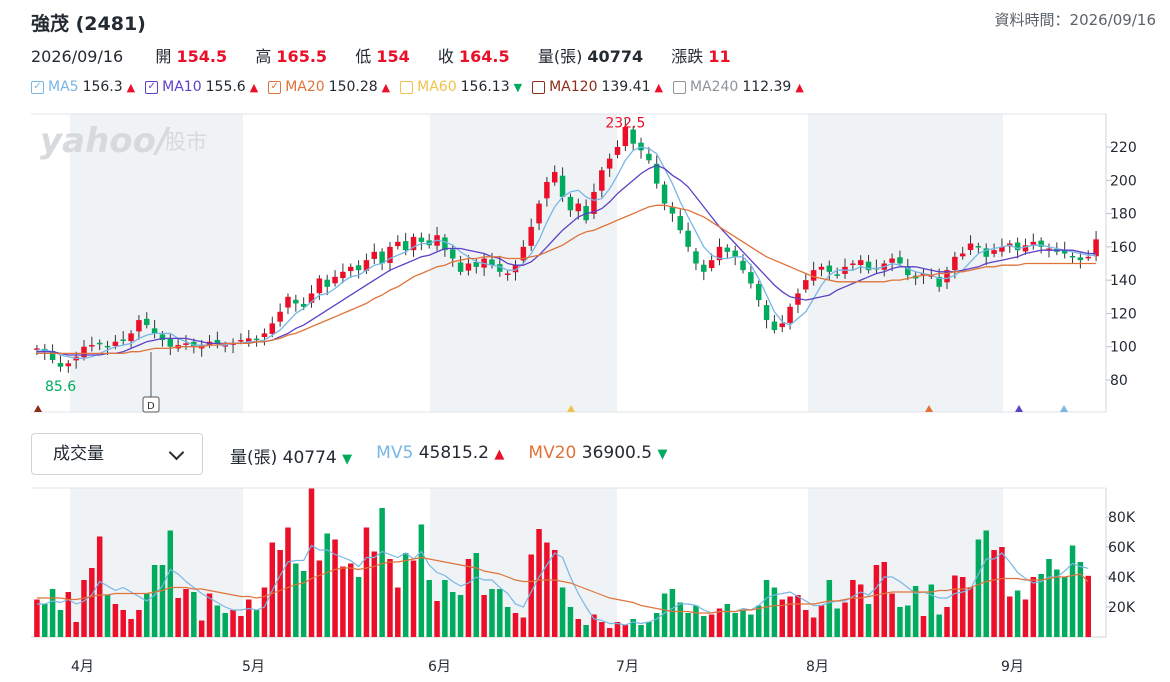 This screenshot has width=1170, height=682. I want to click on y-tick-label: 80K, so click(1122, 518).